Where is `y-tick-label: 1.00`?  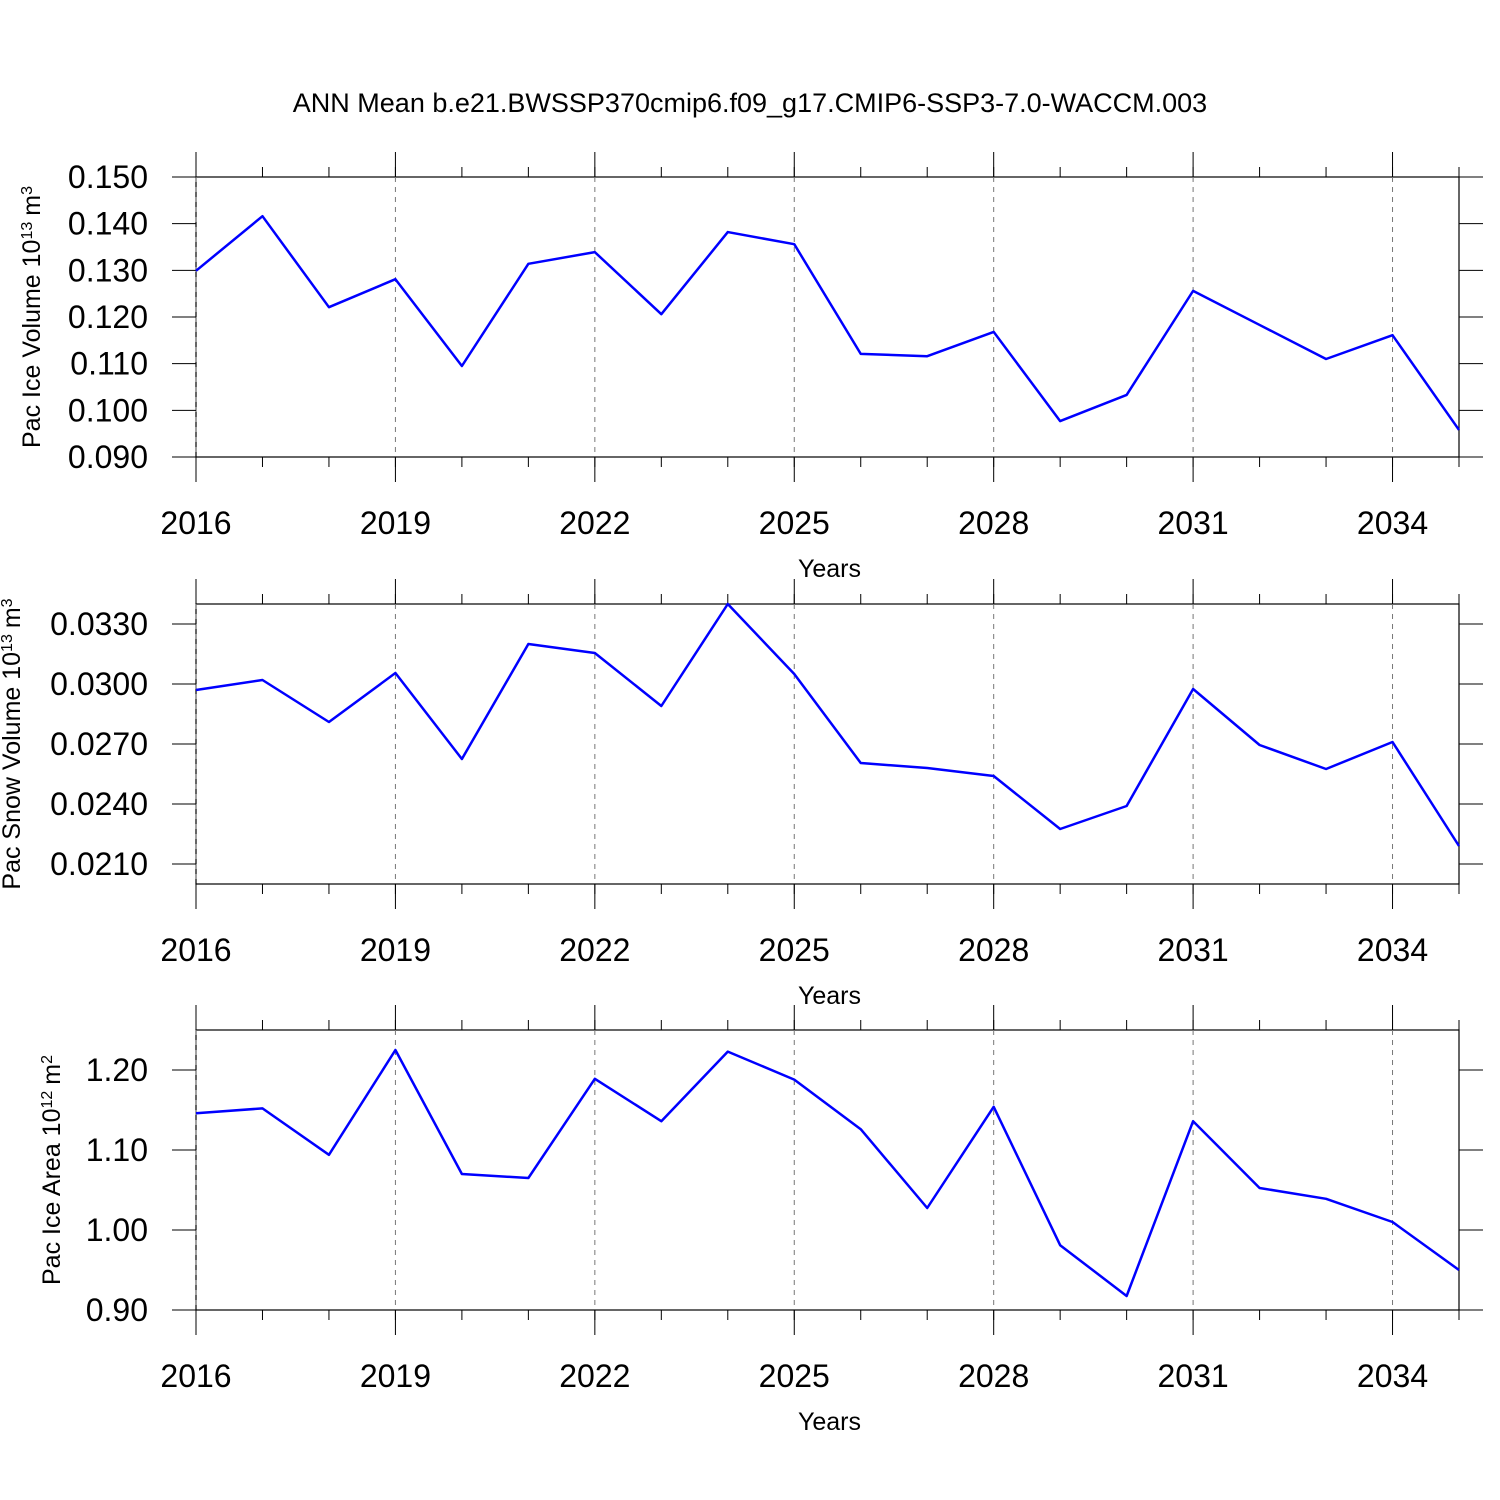
y-tick-label: 1.00 is located at coordinates (117, 1230).